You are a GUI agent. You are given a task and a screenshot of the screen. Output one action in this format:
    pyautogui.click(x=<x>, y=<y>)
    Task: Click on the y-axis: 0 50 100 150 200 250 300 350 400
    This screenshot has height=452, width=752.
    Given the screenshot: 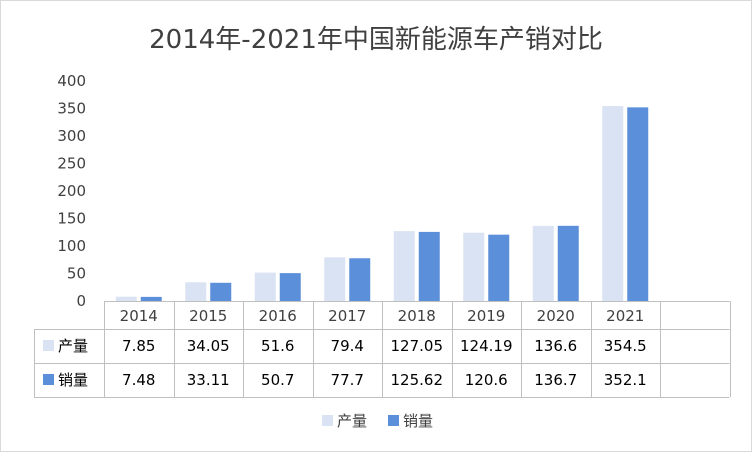 What is the action you would take?
    pyautogui.click(x=71, y=191)
    